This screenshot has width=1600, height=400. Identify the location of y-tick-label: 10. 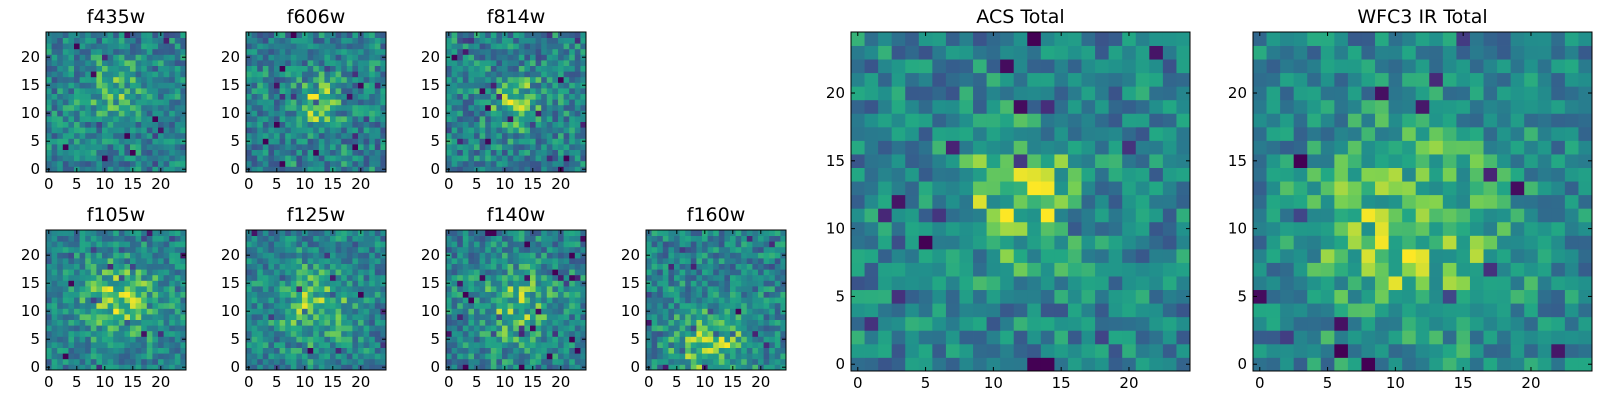
(230, 113).